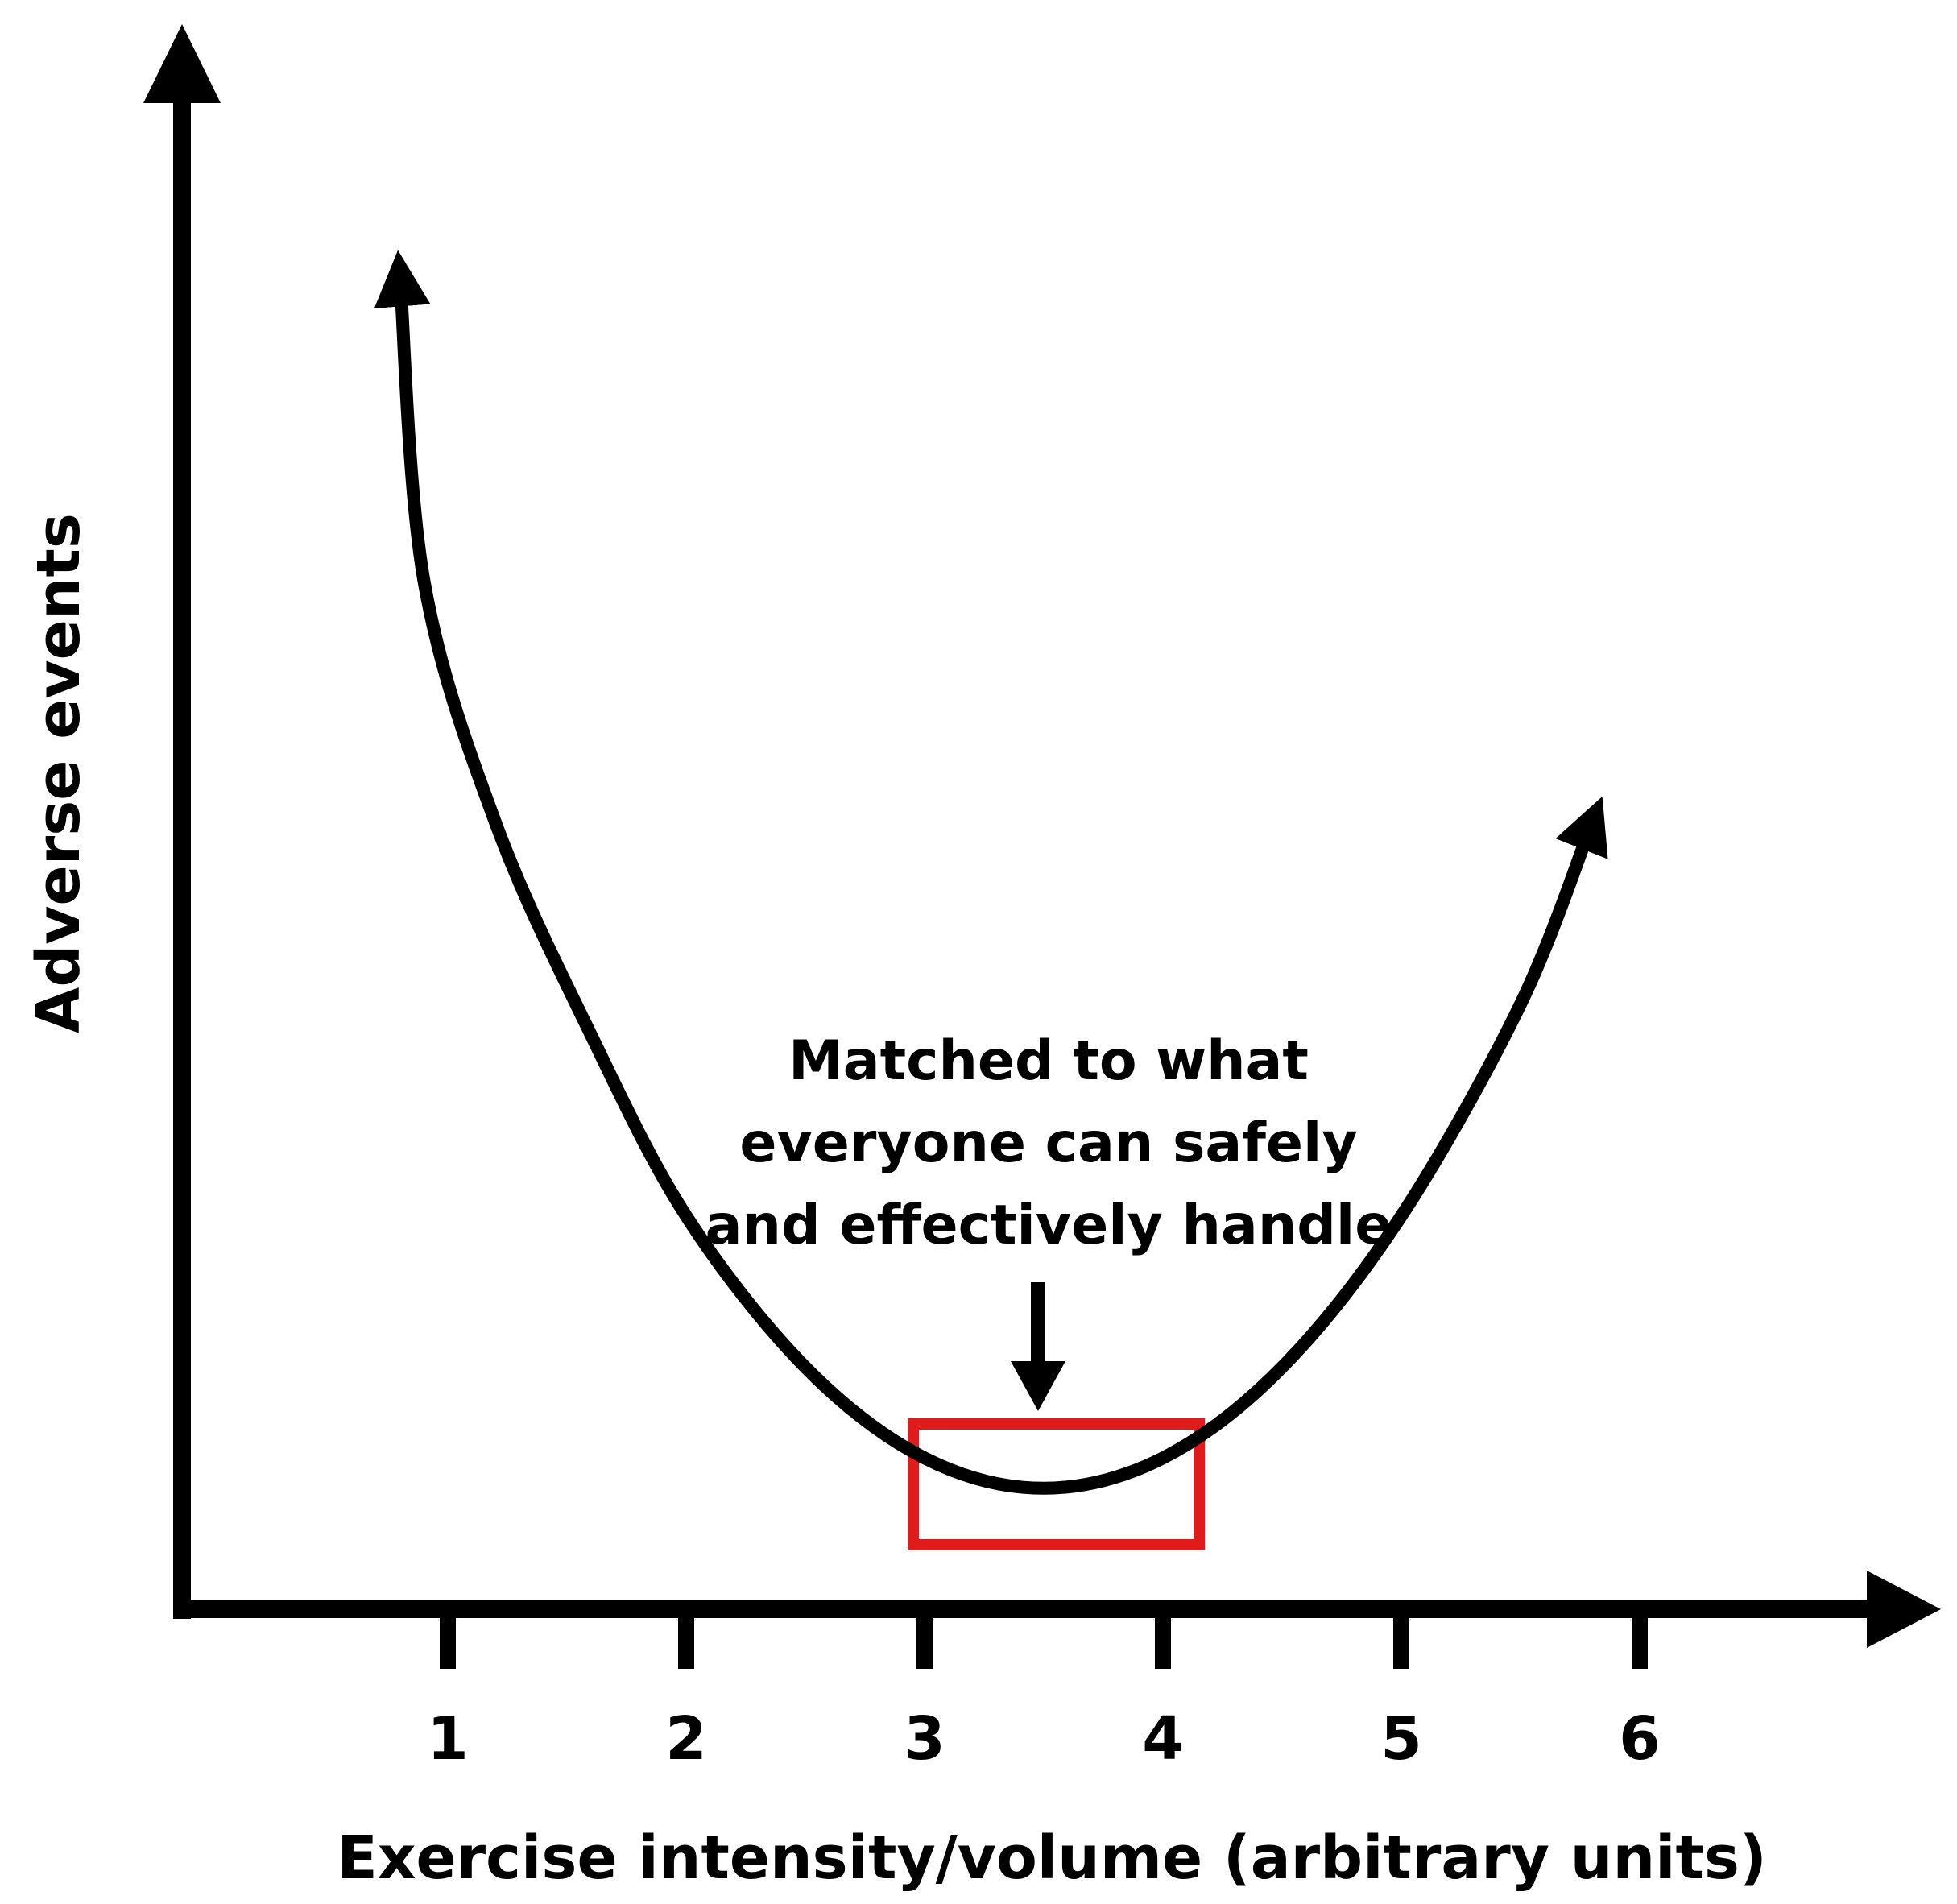 The image size is (1957, 1904). What do you see at coordinates (1048, 1226) in the screenshot?
I see `annotation-line-3: and effectively handle` at bounding box center [1048, 1226].